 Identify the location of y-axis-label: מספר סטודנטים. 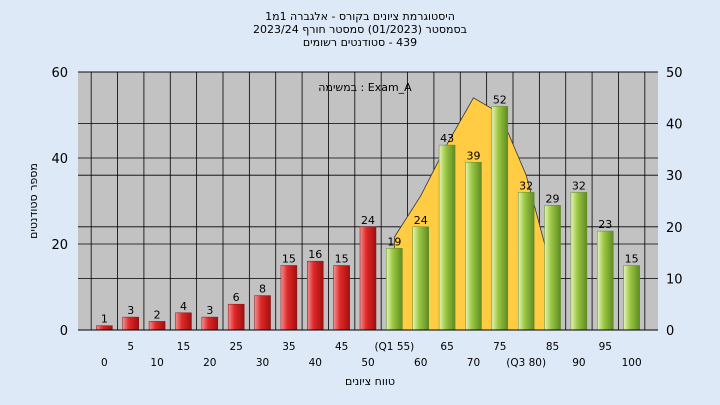
(33, 201).